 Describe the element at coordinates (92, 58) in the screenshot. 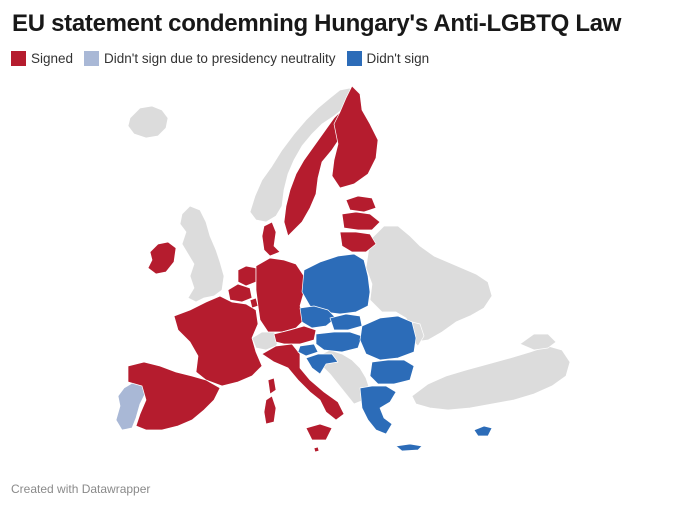

I see `legend-swatch-presidency` at that location.